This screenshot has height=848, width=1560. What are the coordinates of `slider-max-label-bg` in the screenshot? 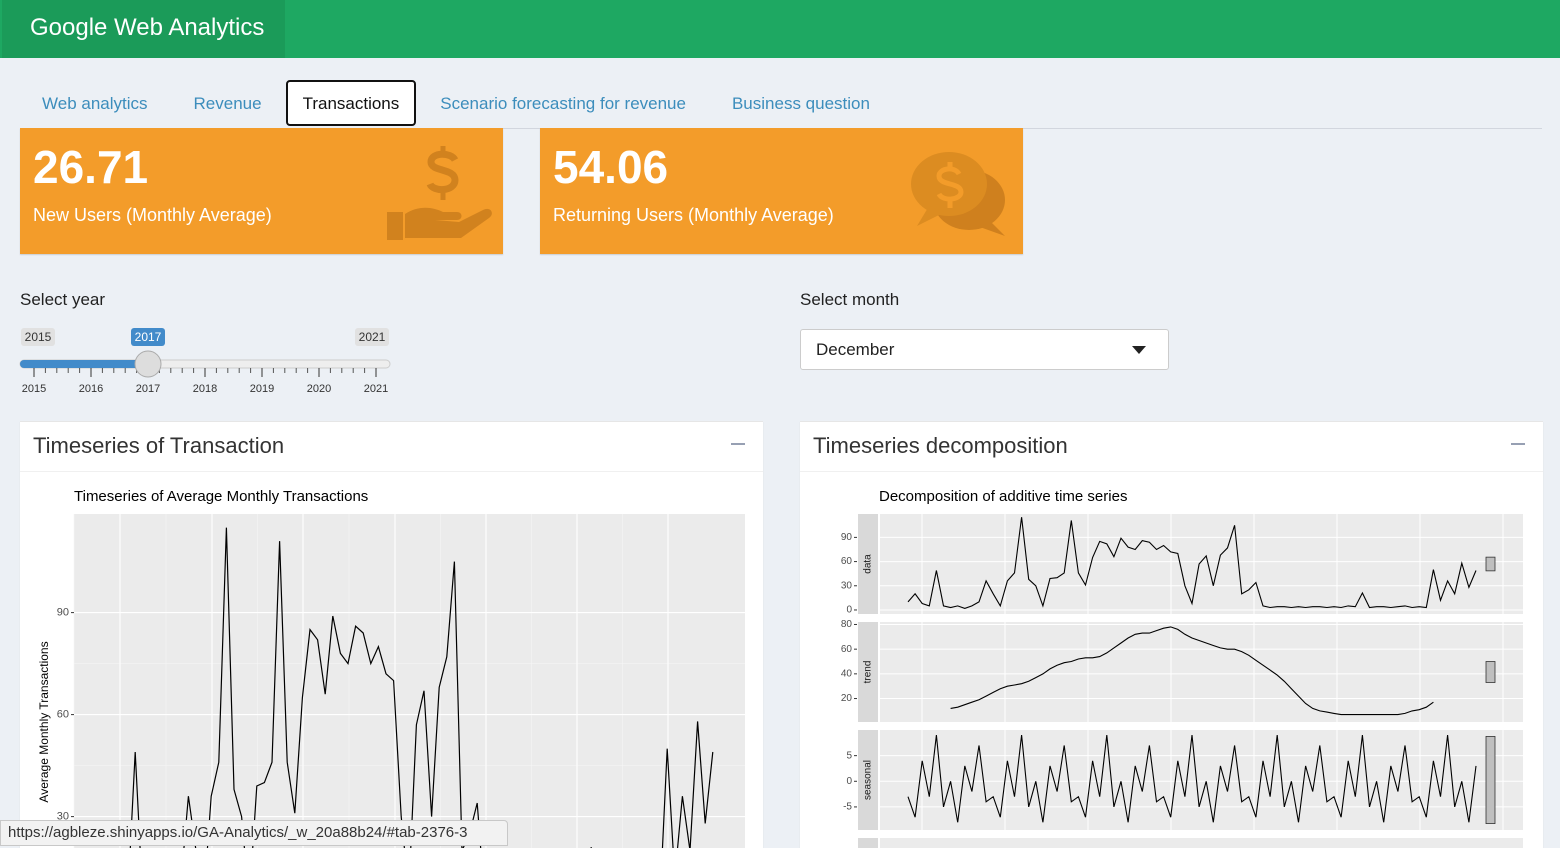 It's located at (372, 337).